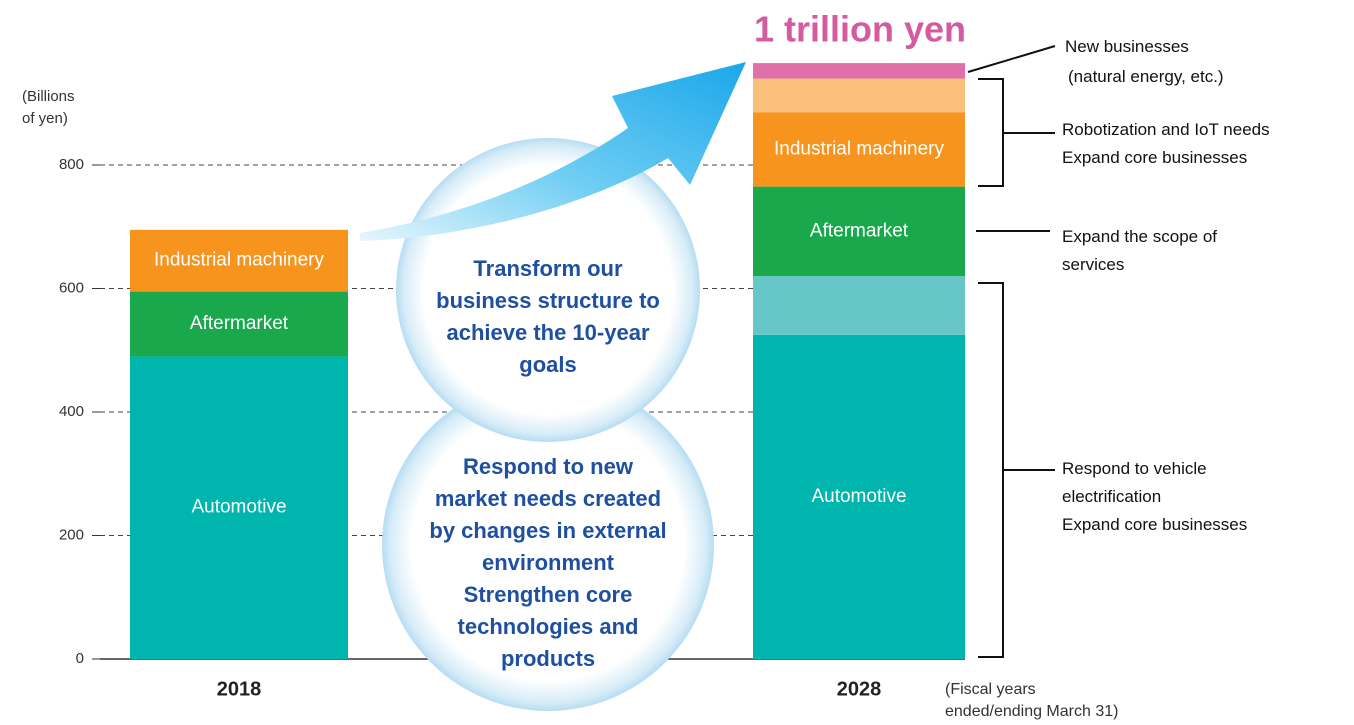  Describe the element at coordinates (1139, 250) in the screenshot. I see `annotation: Expand the scope of services` at that location.